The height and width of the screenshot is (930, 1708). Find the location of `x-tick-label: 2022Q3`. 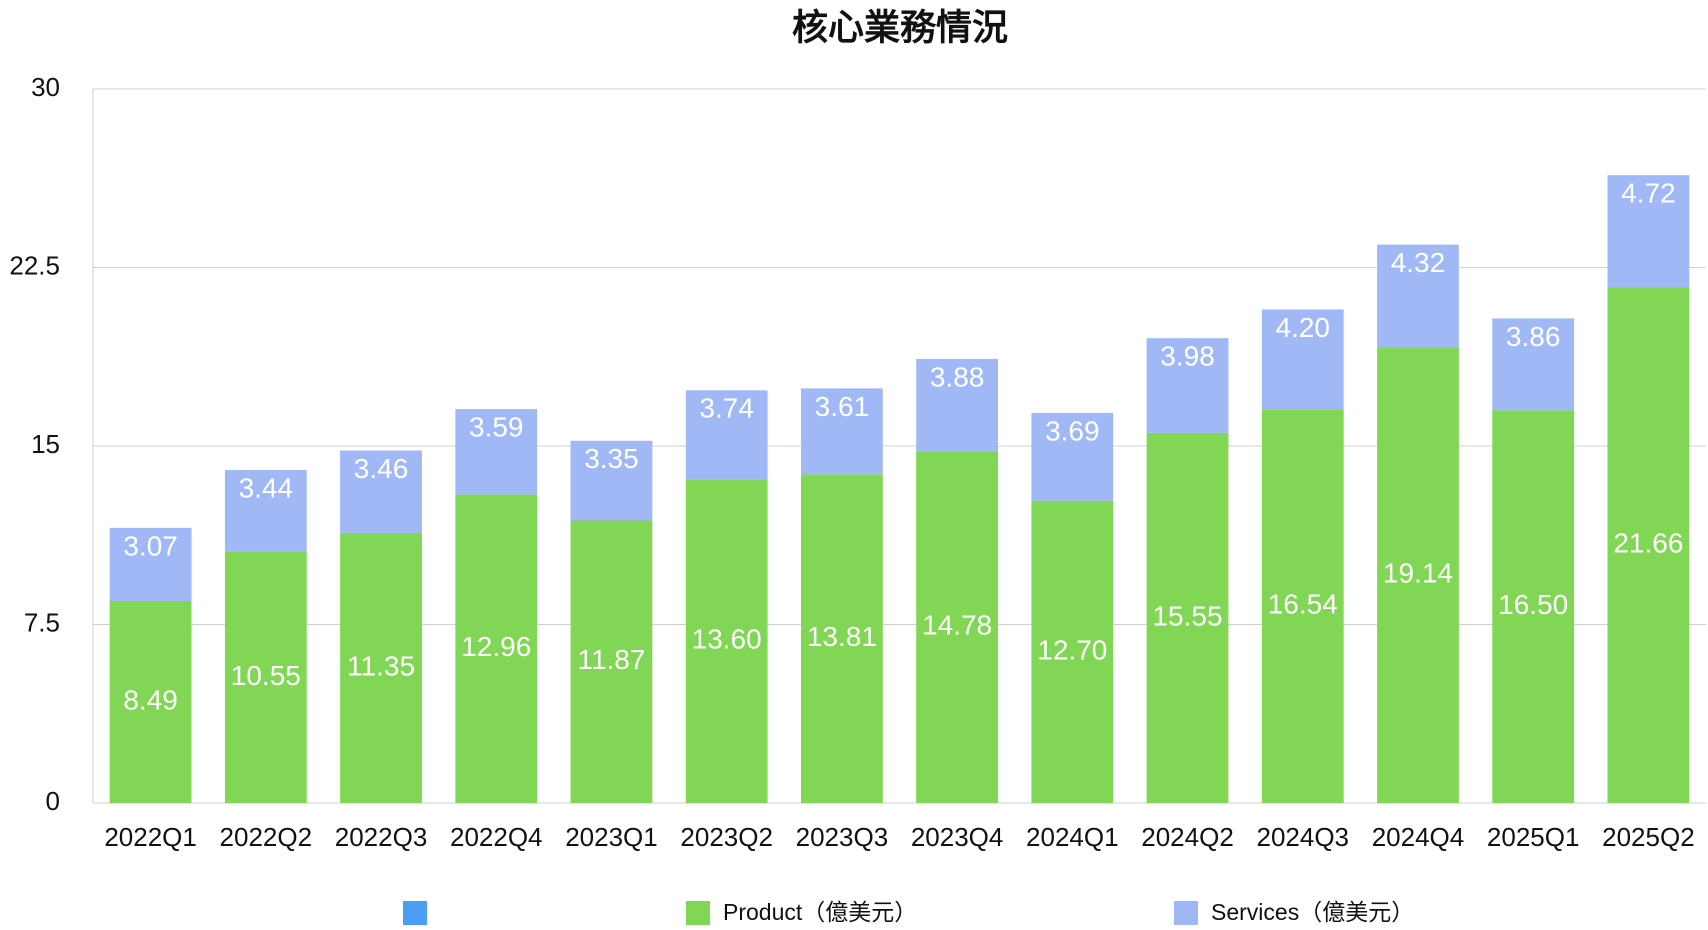

x-tick-label: 2022Q3 is located at coordinates (381, 837).